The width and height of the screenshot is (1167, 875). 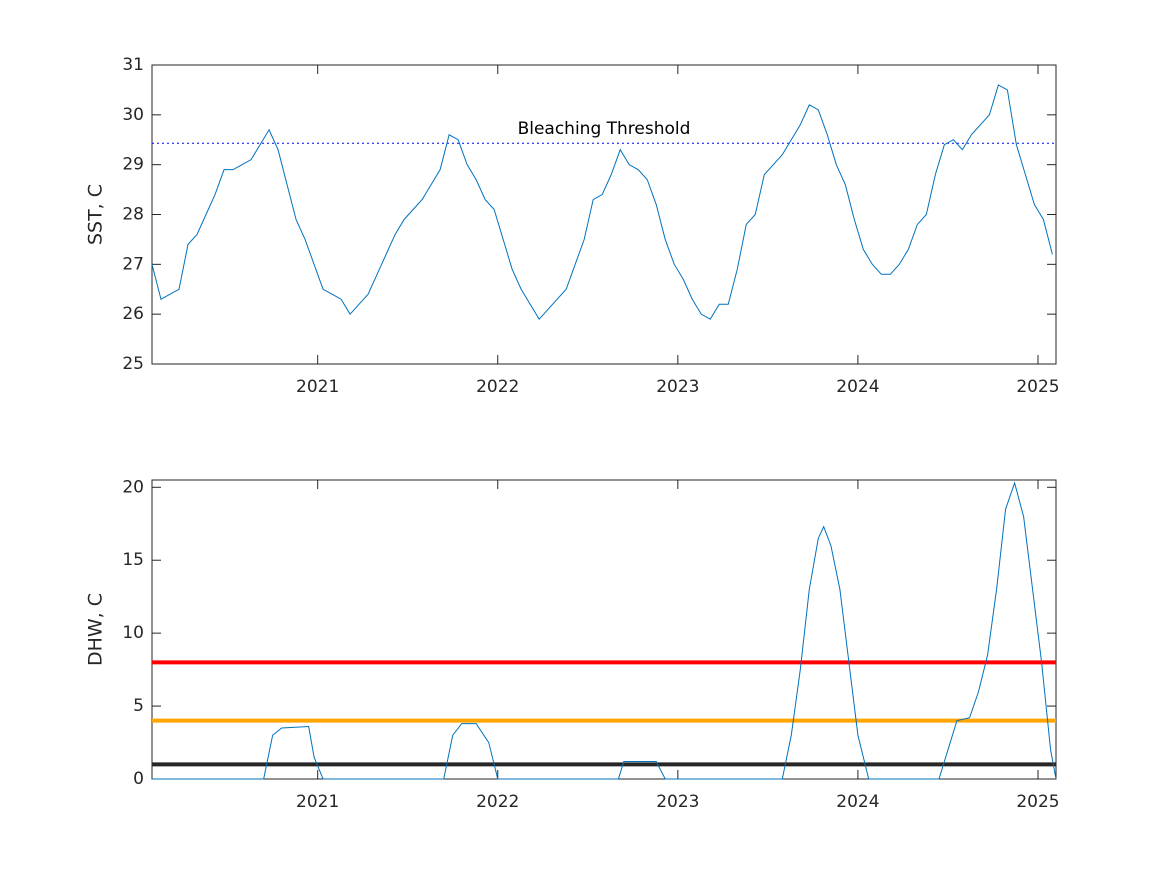 What do you see at coordinates (133, 264) in the screenshot?
I see `y-tick-label: 27` at bounding box center [133, 264].